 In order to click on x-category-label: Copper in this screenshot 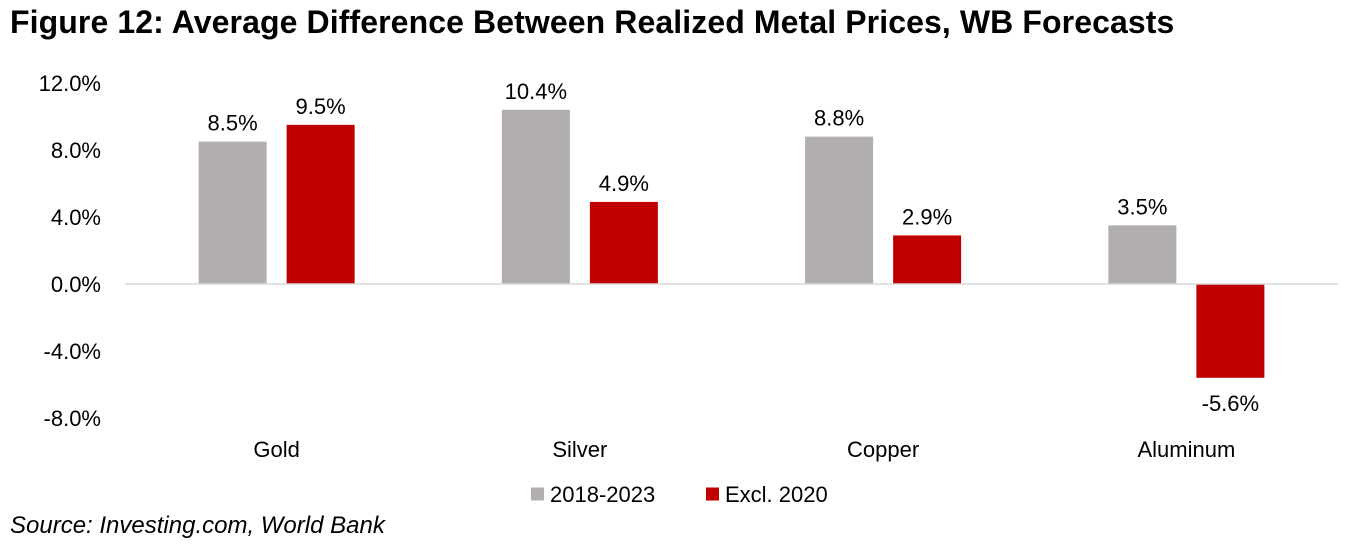, I will do `click(883, 449)`.